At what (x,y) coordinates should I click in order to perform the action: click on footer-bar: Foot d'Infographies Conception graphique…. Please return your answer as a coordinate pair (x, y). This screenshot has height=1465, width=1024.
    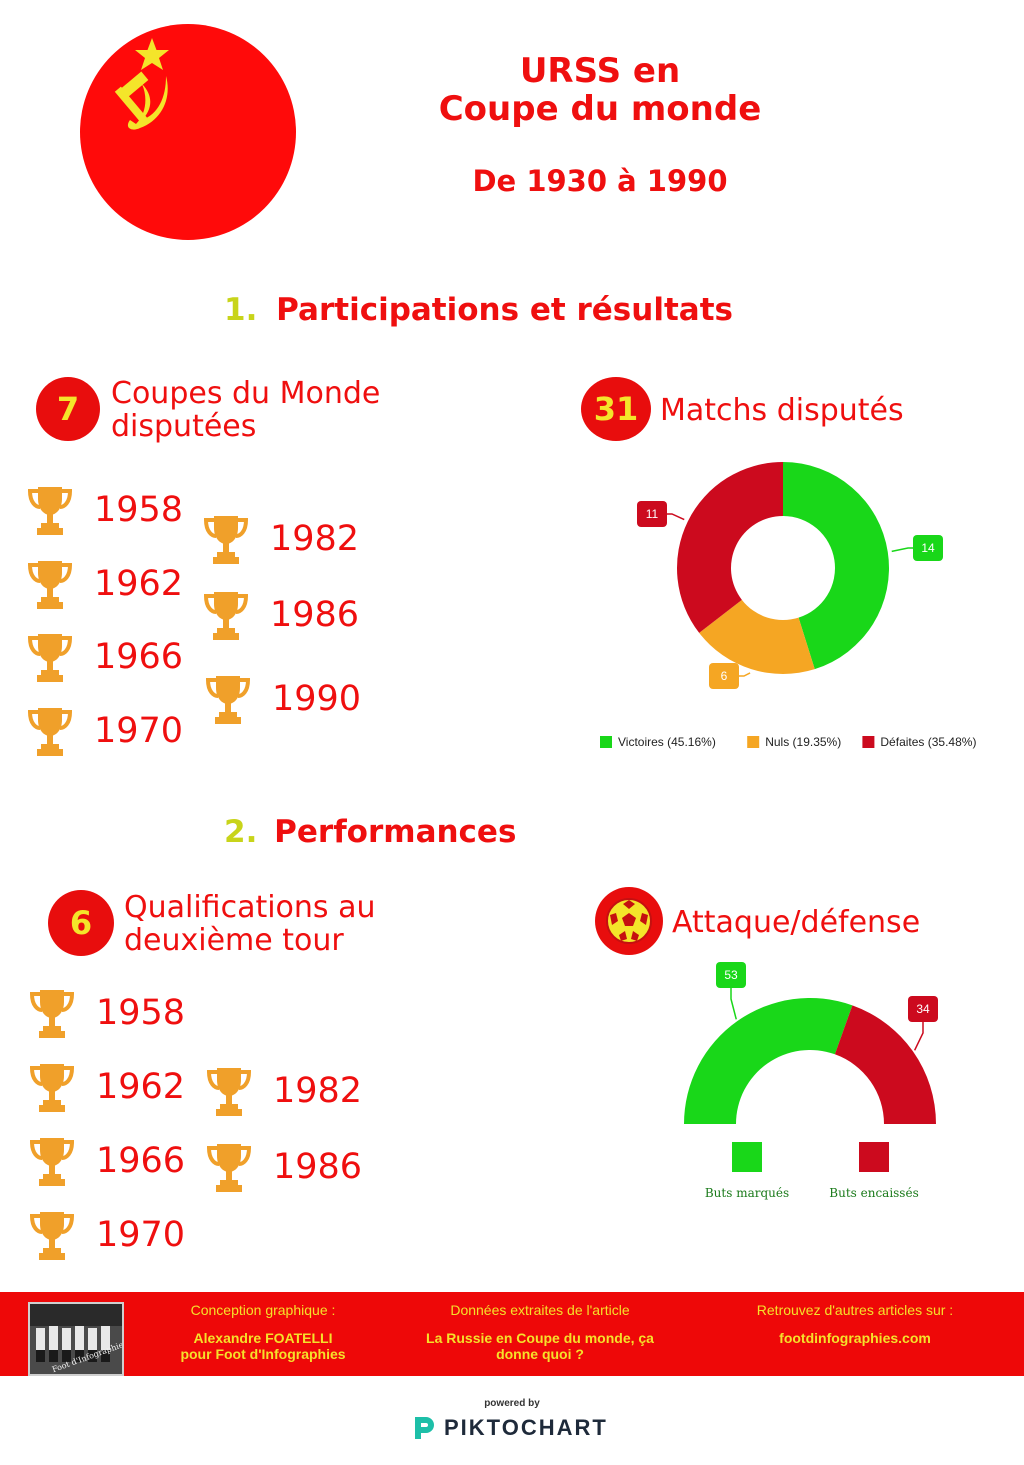
    Looking at the image, I should click on (512, 1334).